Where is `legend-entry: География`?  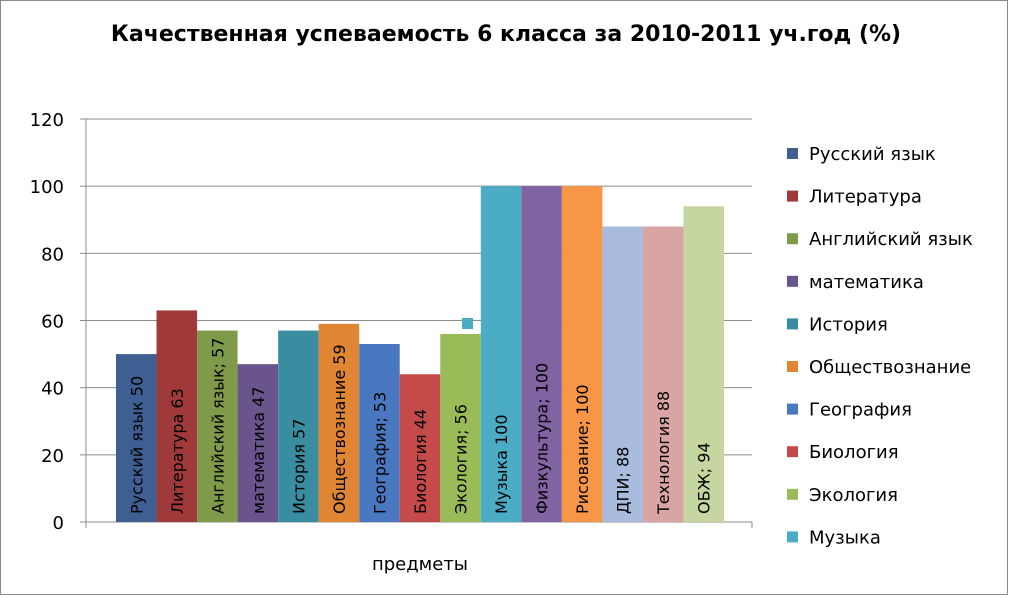
legend-entry: География is located at coordinates (860, 410).